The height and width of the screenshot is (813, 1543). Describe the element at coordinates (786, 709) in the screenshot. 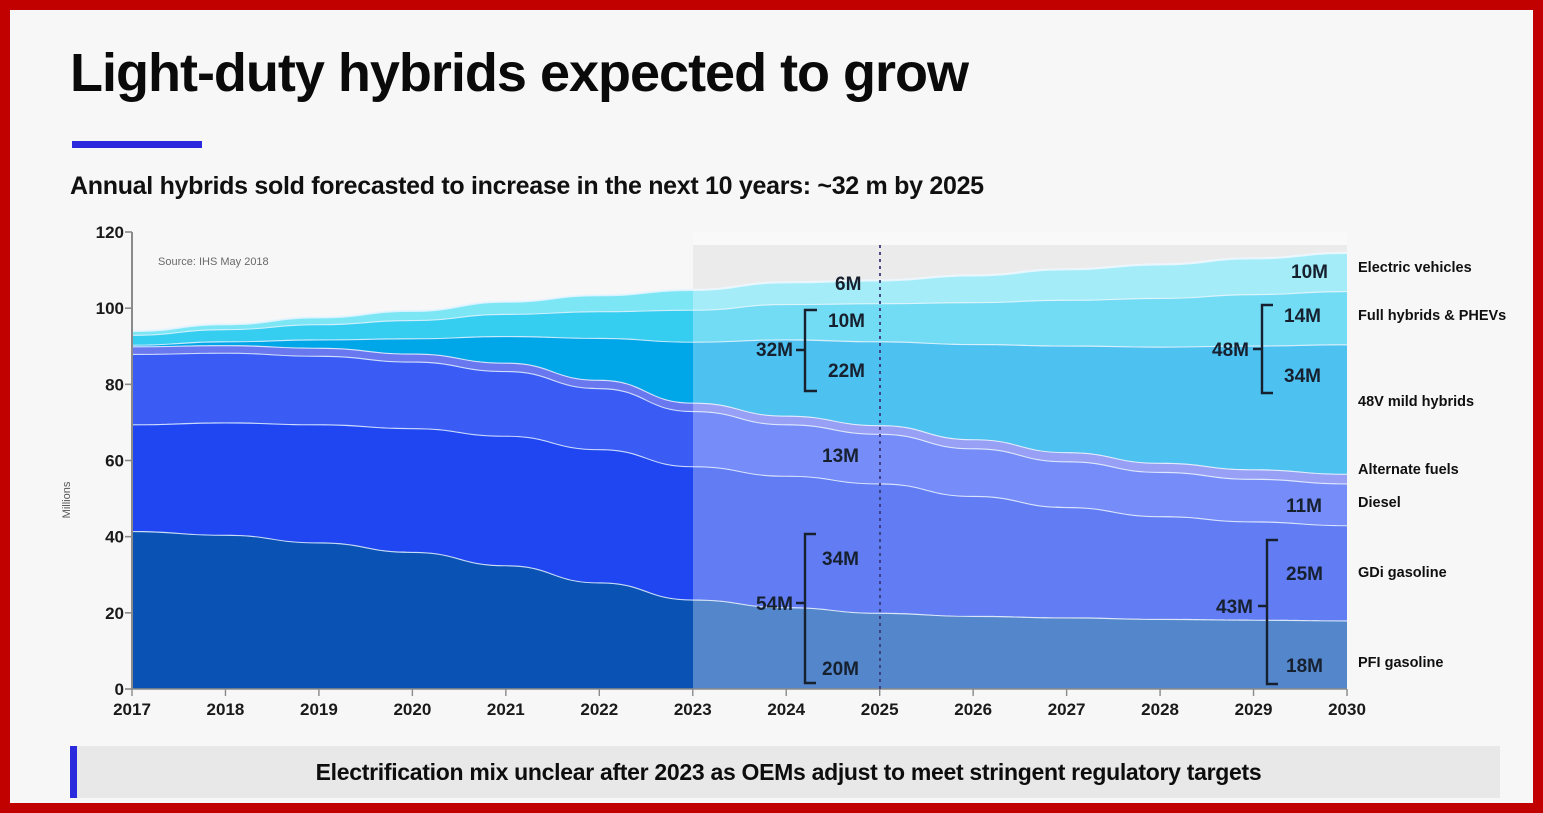

I see `x-tick-label: 2024` at that location.